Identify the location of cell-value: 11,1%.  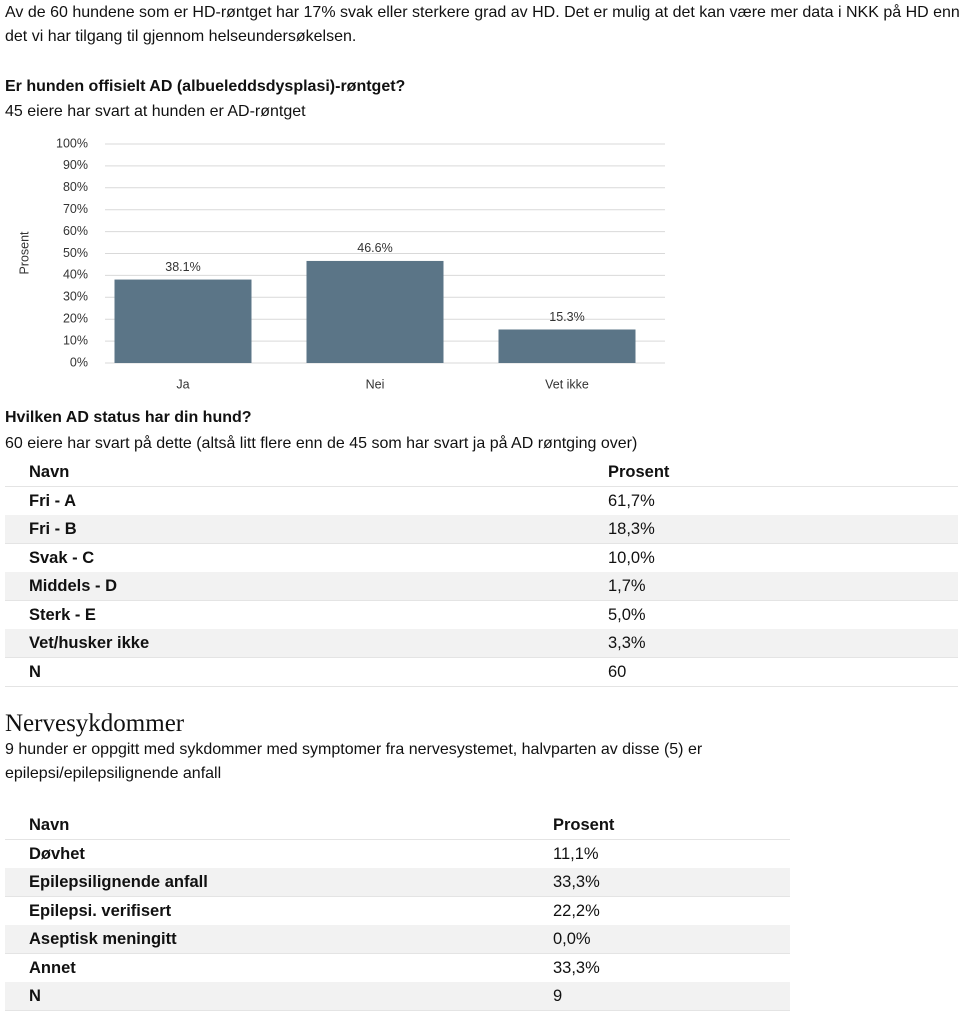
(576, 853).